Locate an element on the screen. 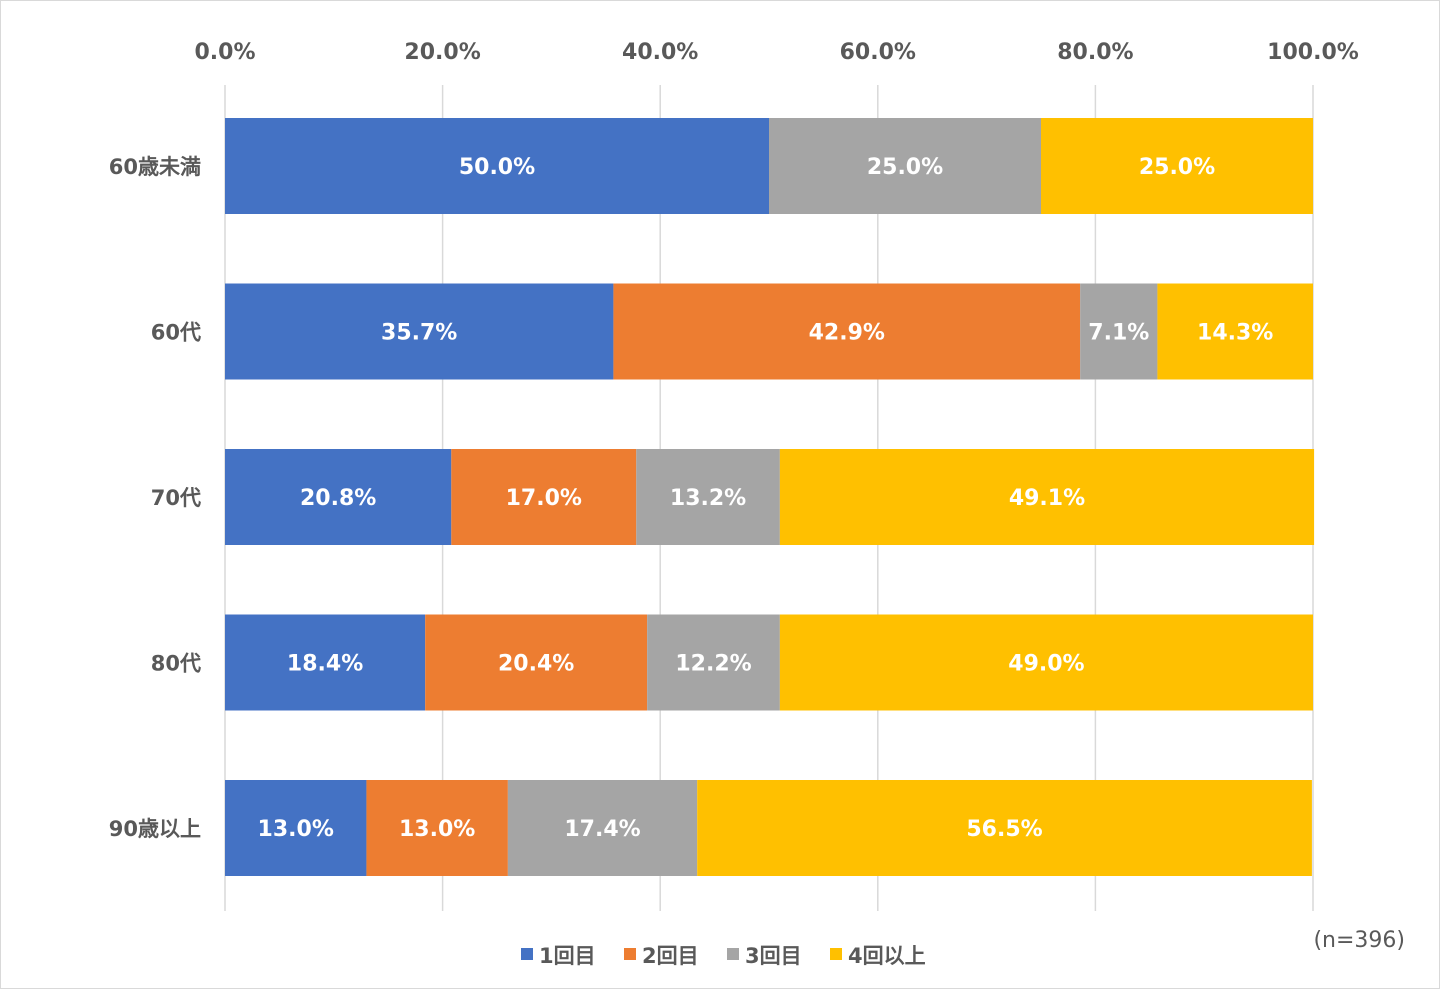 The height and width of the screenshot is (989, 1440). x-tick-label: 80.0% is located at coordinates (1095, 52).